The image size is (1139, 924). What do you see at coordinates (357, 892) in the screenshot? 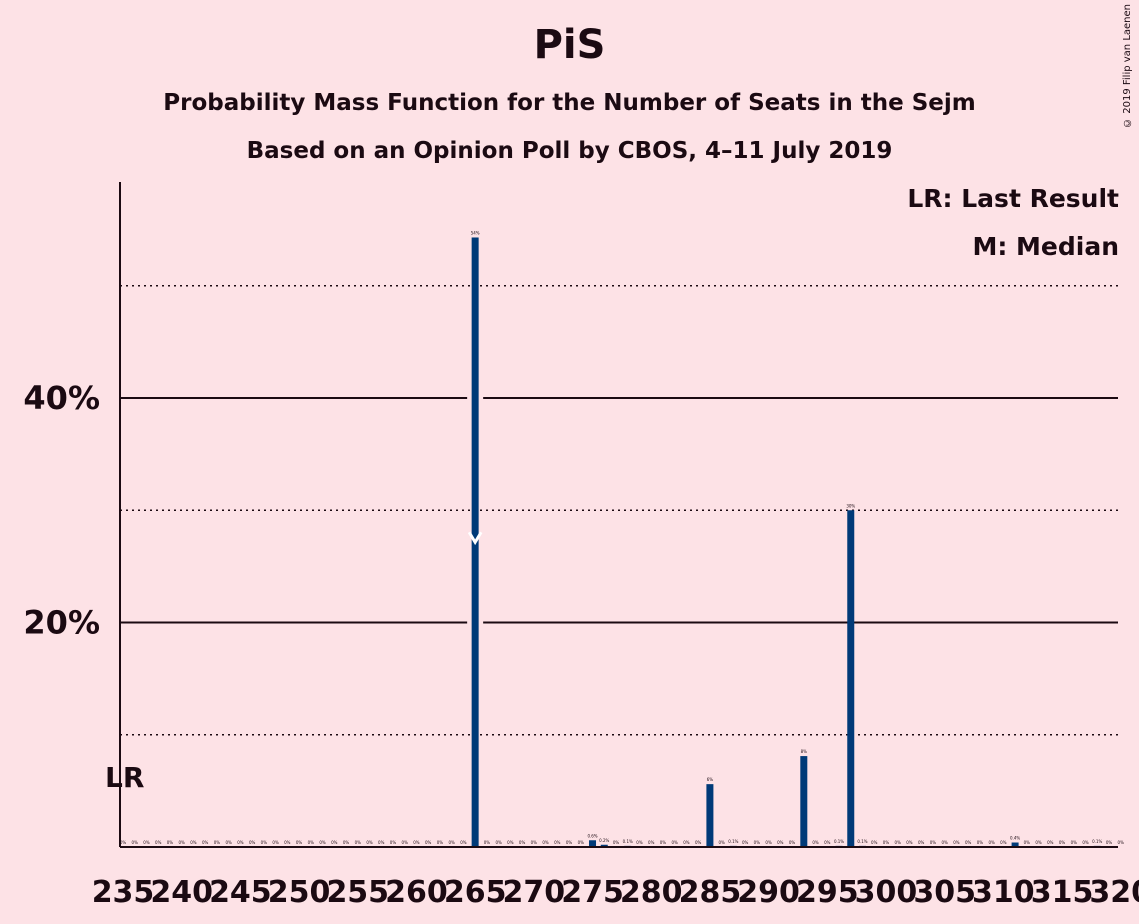
I see `x-tick-label: 255` at bounding box center [357, 892].